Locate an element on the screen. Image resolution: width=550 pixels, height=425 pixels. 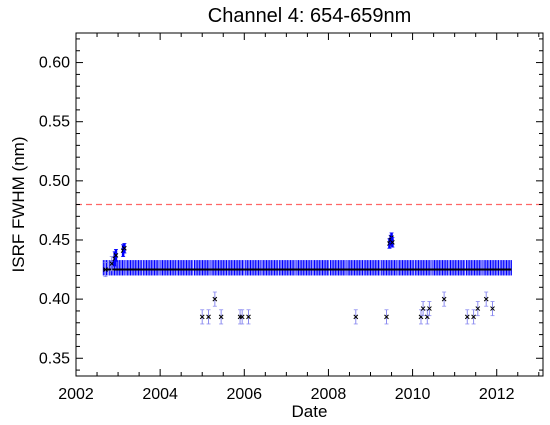
y-tick-label: 0.55 is located at coordinates (54, 122).